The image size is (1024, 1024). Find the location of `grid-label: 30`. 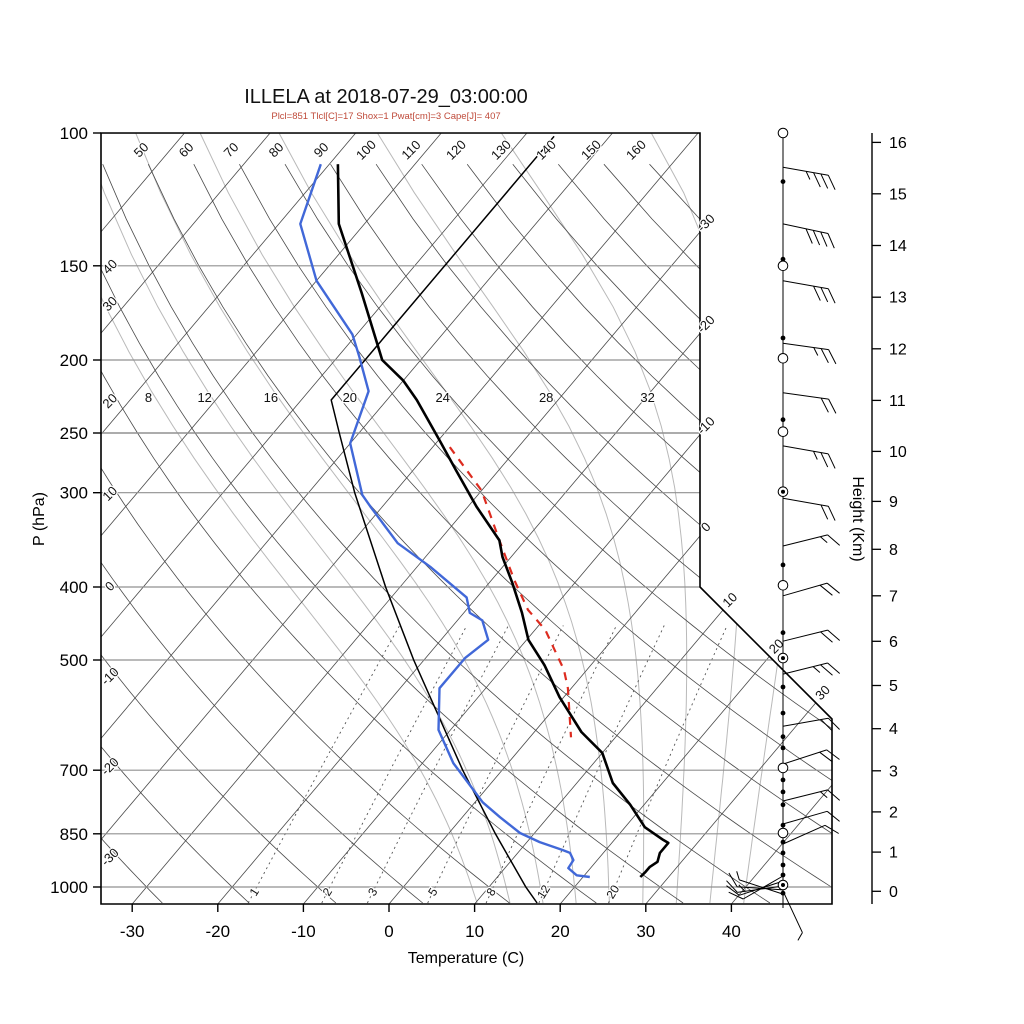

grid-label: 30 is located at coordinates (109, 303).